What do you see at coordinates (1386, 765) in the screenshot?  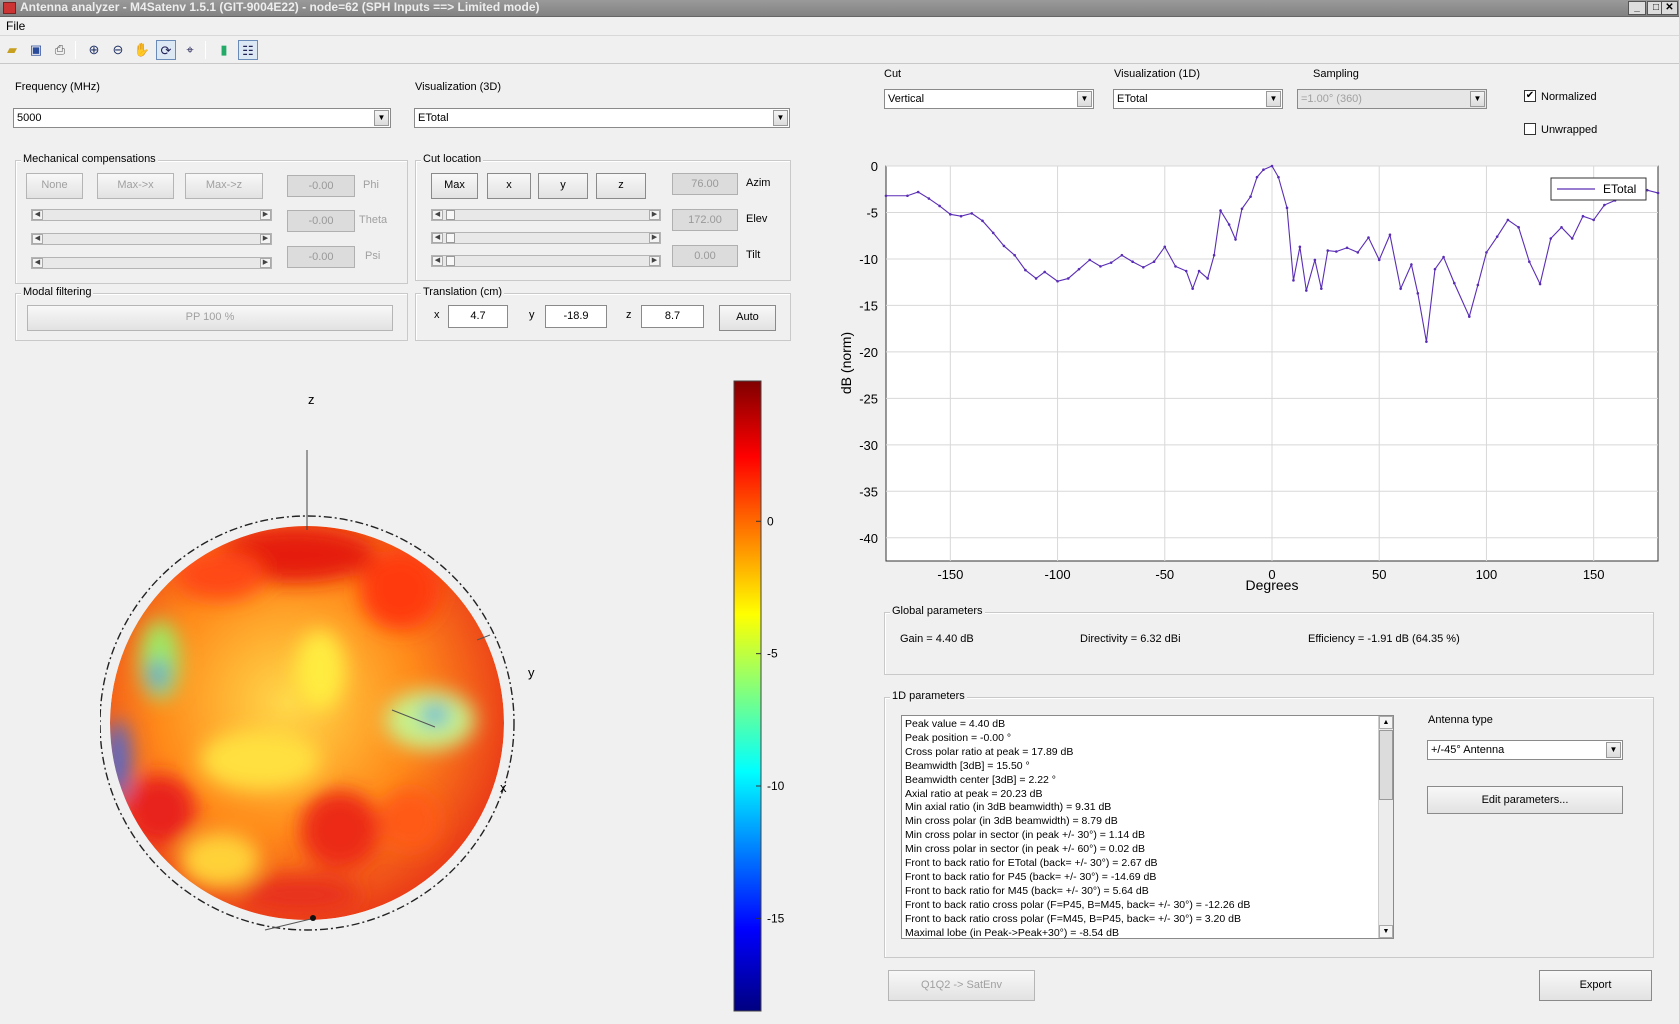 I see `scroll-thumb` at bounding box center [1386, 765].